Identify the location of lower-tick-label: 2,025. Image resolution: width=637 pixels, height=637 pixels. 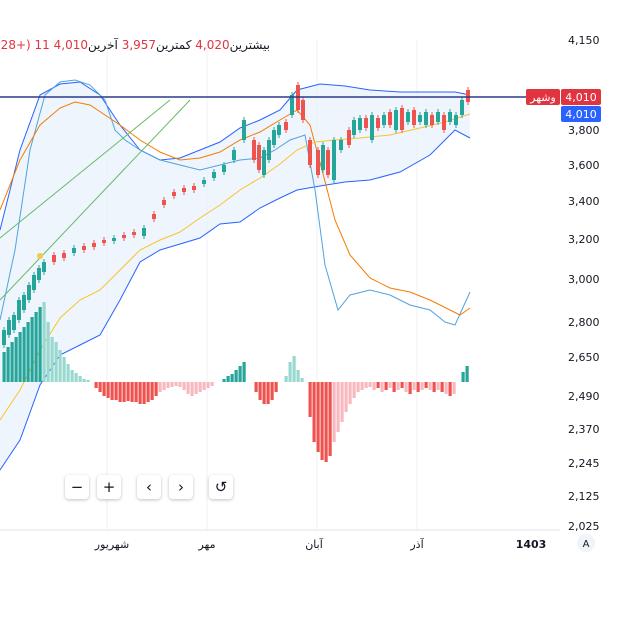
(584, 526).